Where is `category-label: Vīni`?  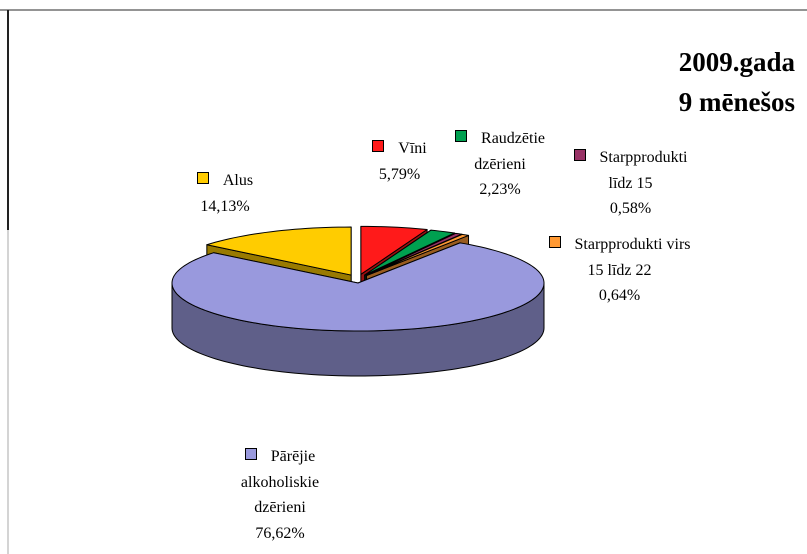
category-label: Vīni is located at coordinates (412, 148).